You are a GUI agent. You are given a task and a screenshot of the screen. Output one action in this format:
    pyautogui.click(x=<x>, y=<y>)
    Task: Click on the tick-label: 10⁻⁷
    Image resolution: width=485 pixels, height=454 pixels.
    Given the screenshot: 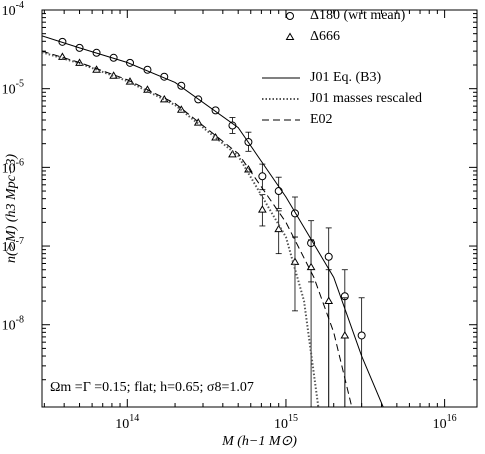 What is the action you would take?
    pyautogui.click(x=13, y=245)
    